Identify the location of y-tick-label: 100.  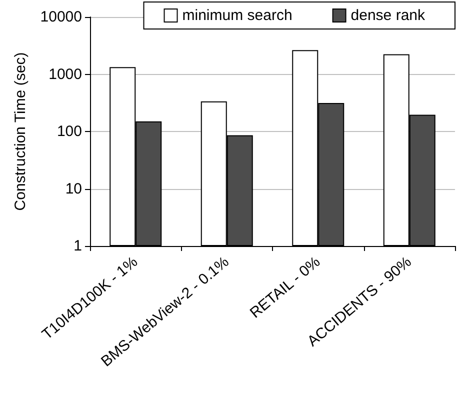
(69, 131).